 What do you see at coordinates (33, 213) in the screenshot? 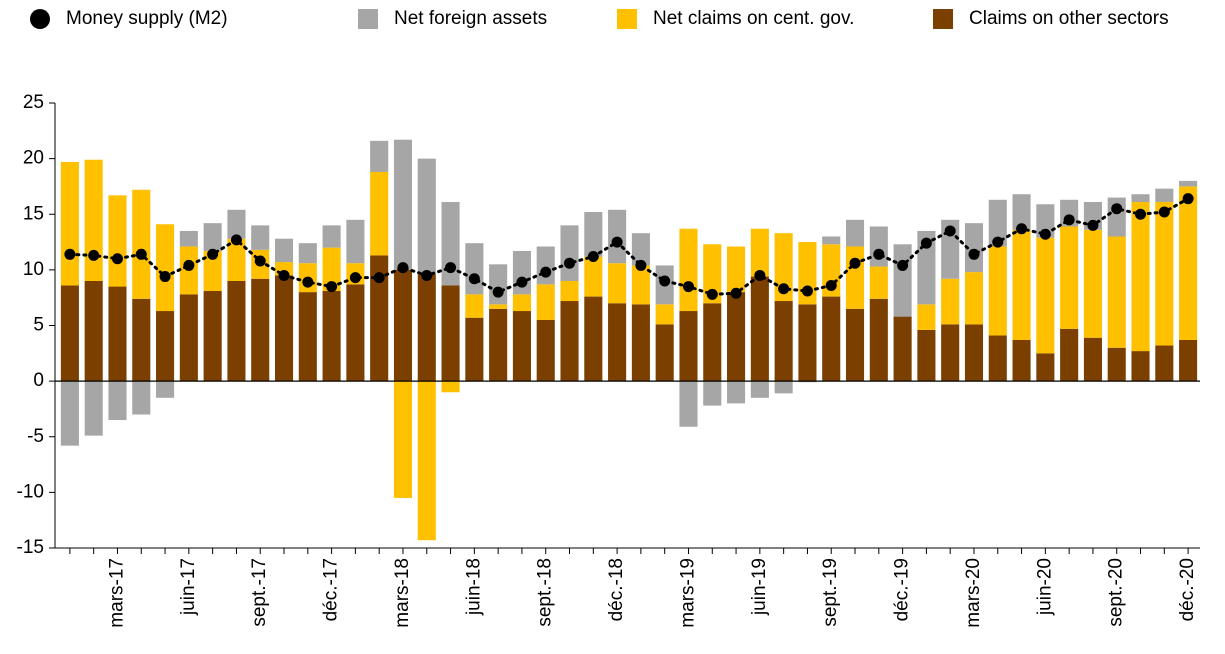
I see `y-tick-label: 15` at bounding box center [33, 213].